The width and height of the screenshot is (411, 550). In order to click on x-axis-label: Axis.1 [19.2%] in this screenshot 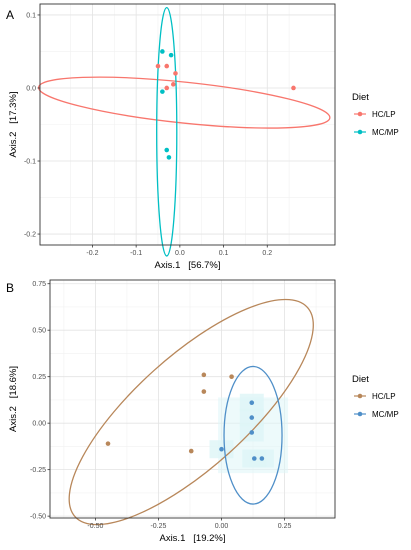, I will do `click(192, 538)`.